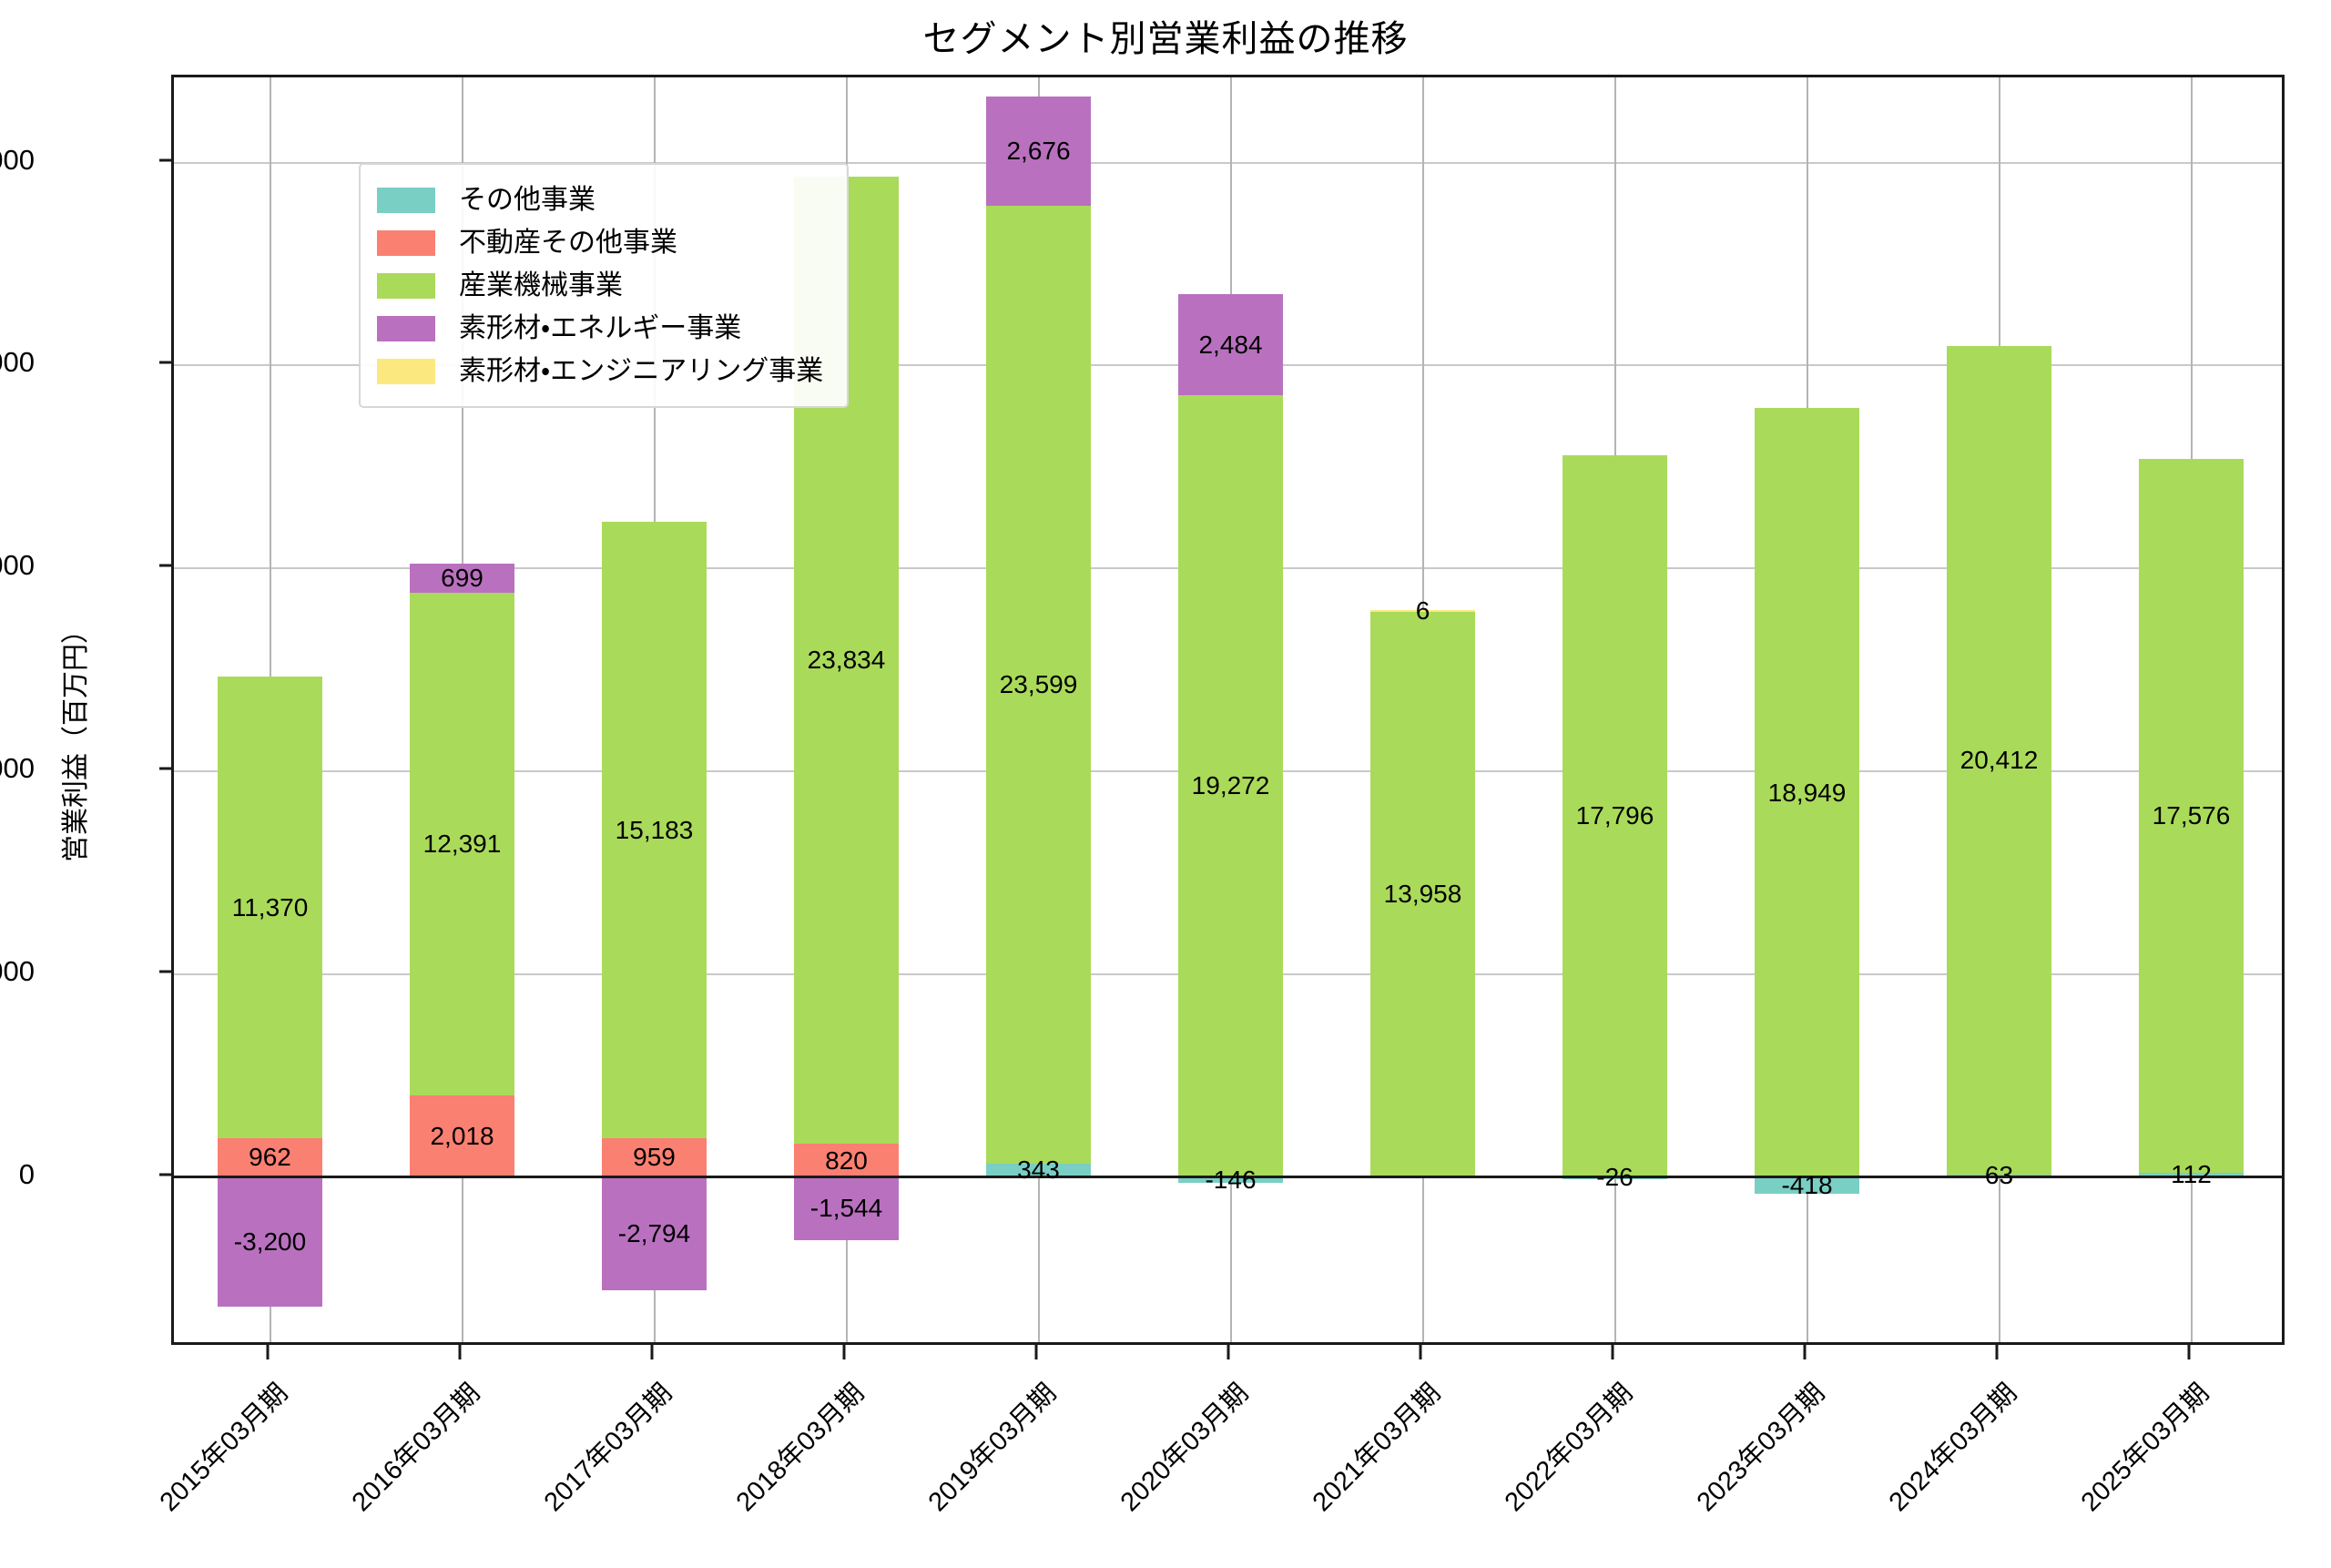 This screenshot has width=2331, height=1568. Describe the element at coordinates (1376, 1448) in the screenshot. I see `x-tick-label: 2021年03月期` at that location.